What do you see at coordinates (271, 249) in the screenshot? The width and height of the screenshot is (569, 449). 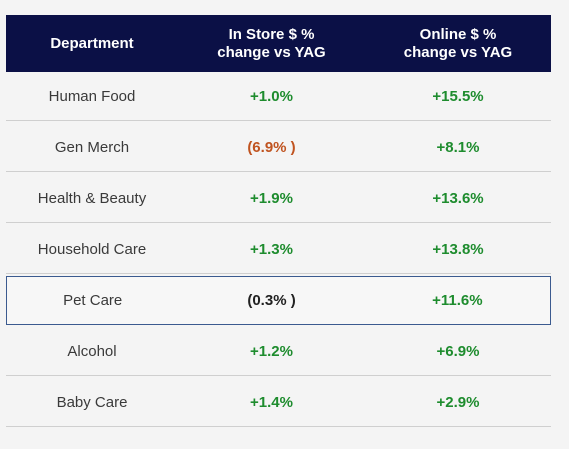 I see `in-store-change-cell: +1.3%` at bounding box center [271, 249].